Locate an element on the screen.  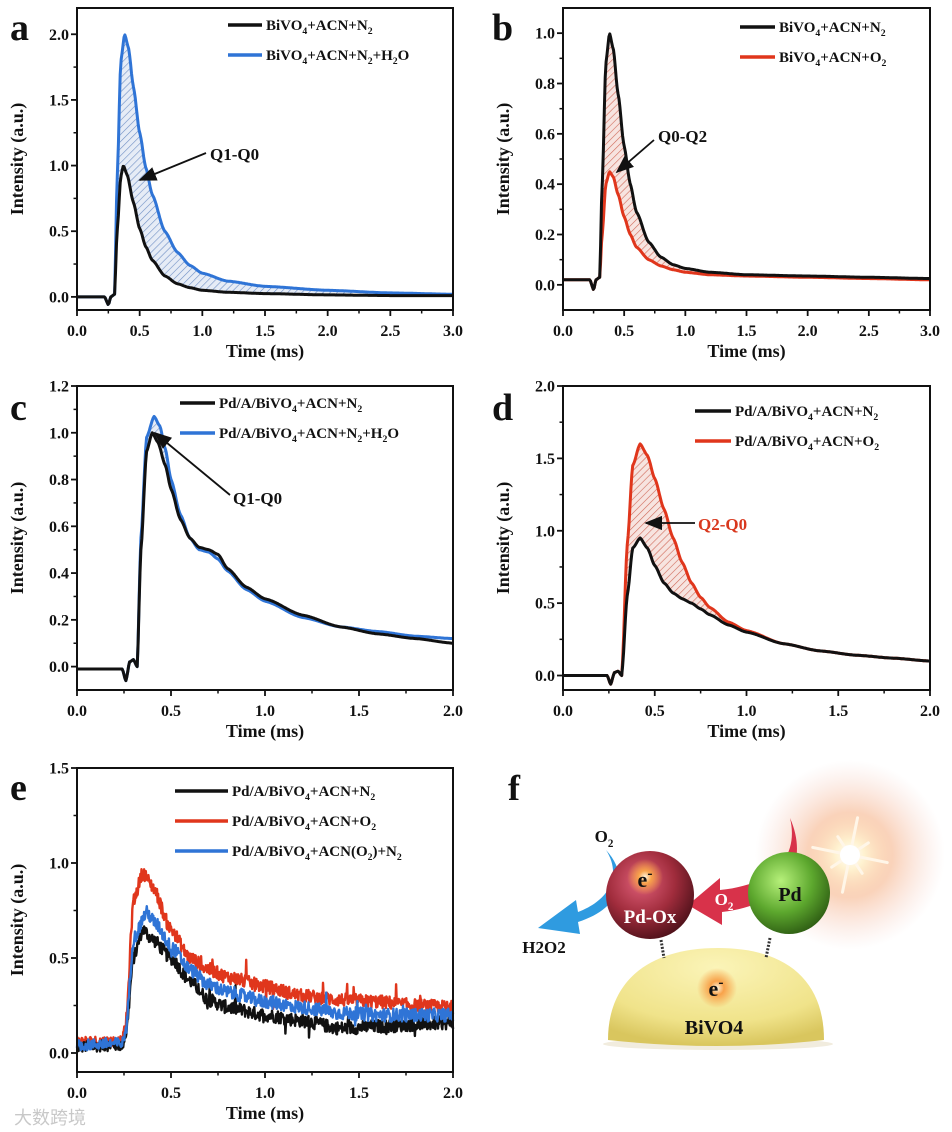
annotation-label: Q2-Q0 is located at coordinates (722, 524).